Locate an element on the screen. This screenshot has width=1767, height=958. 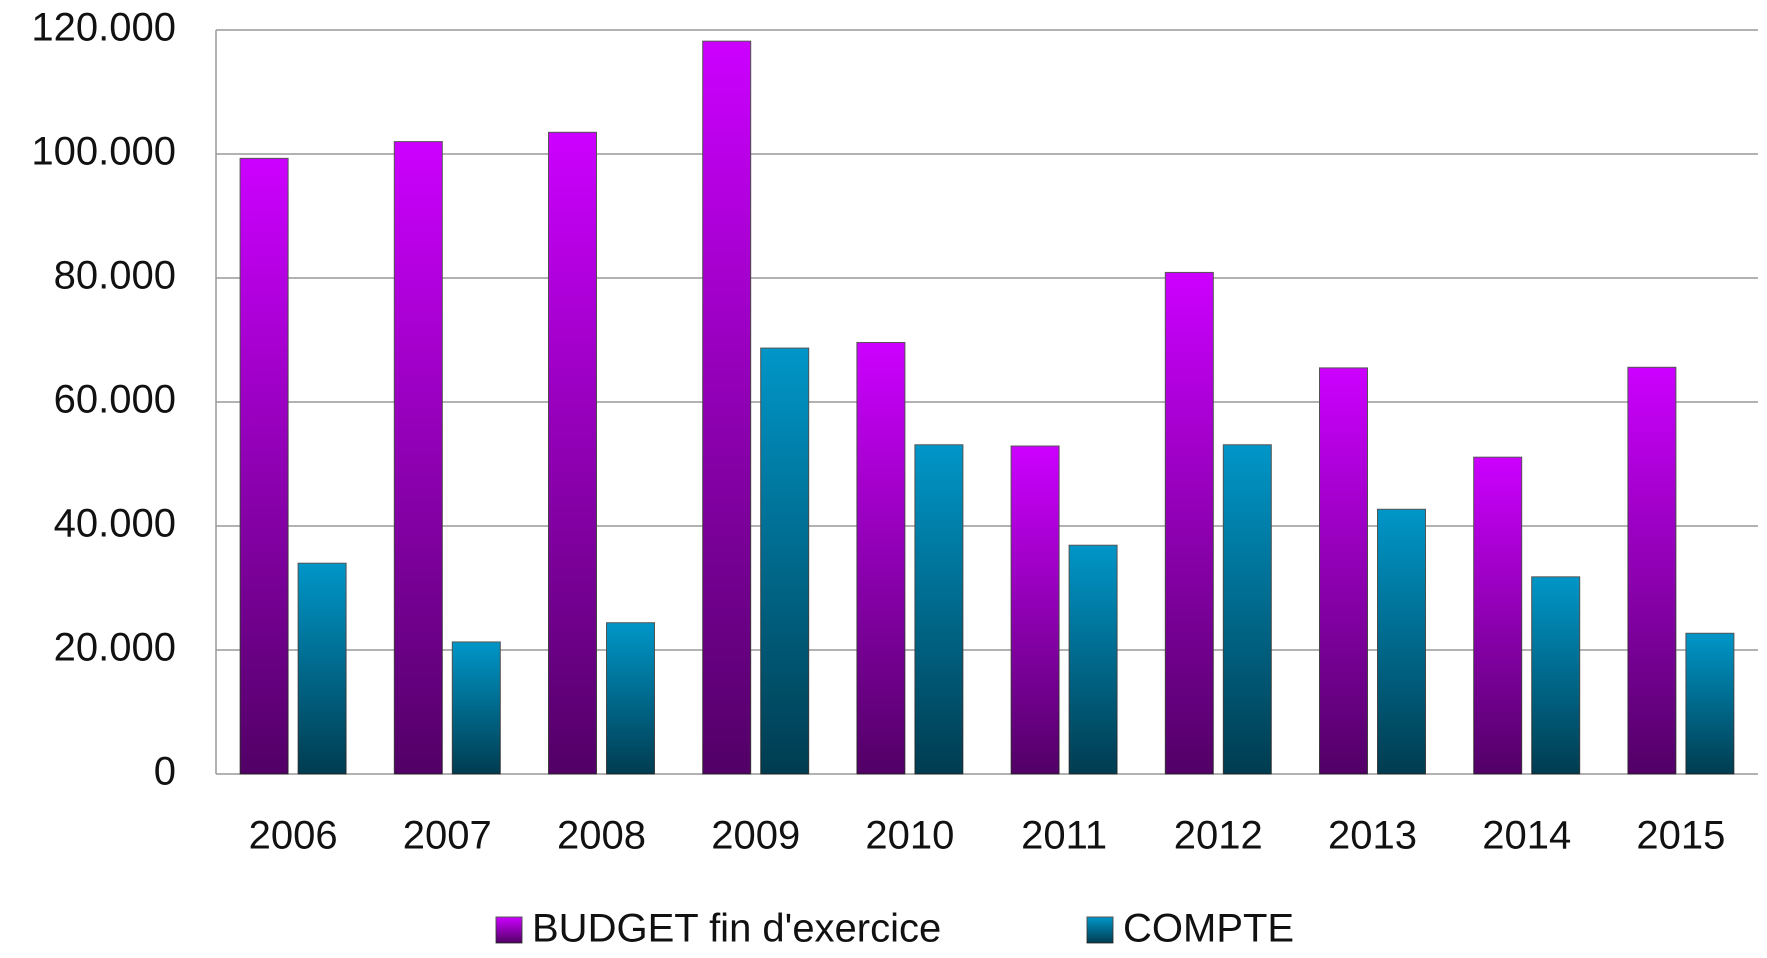
y-tick-label: 20.000 is located at coordinates (115, 648).